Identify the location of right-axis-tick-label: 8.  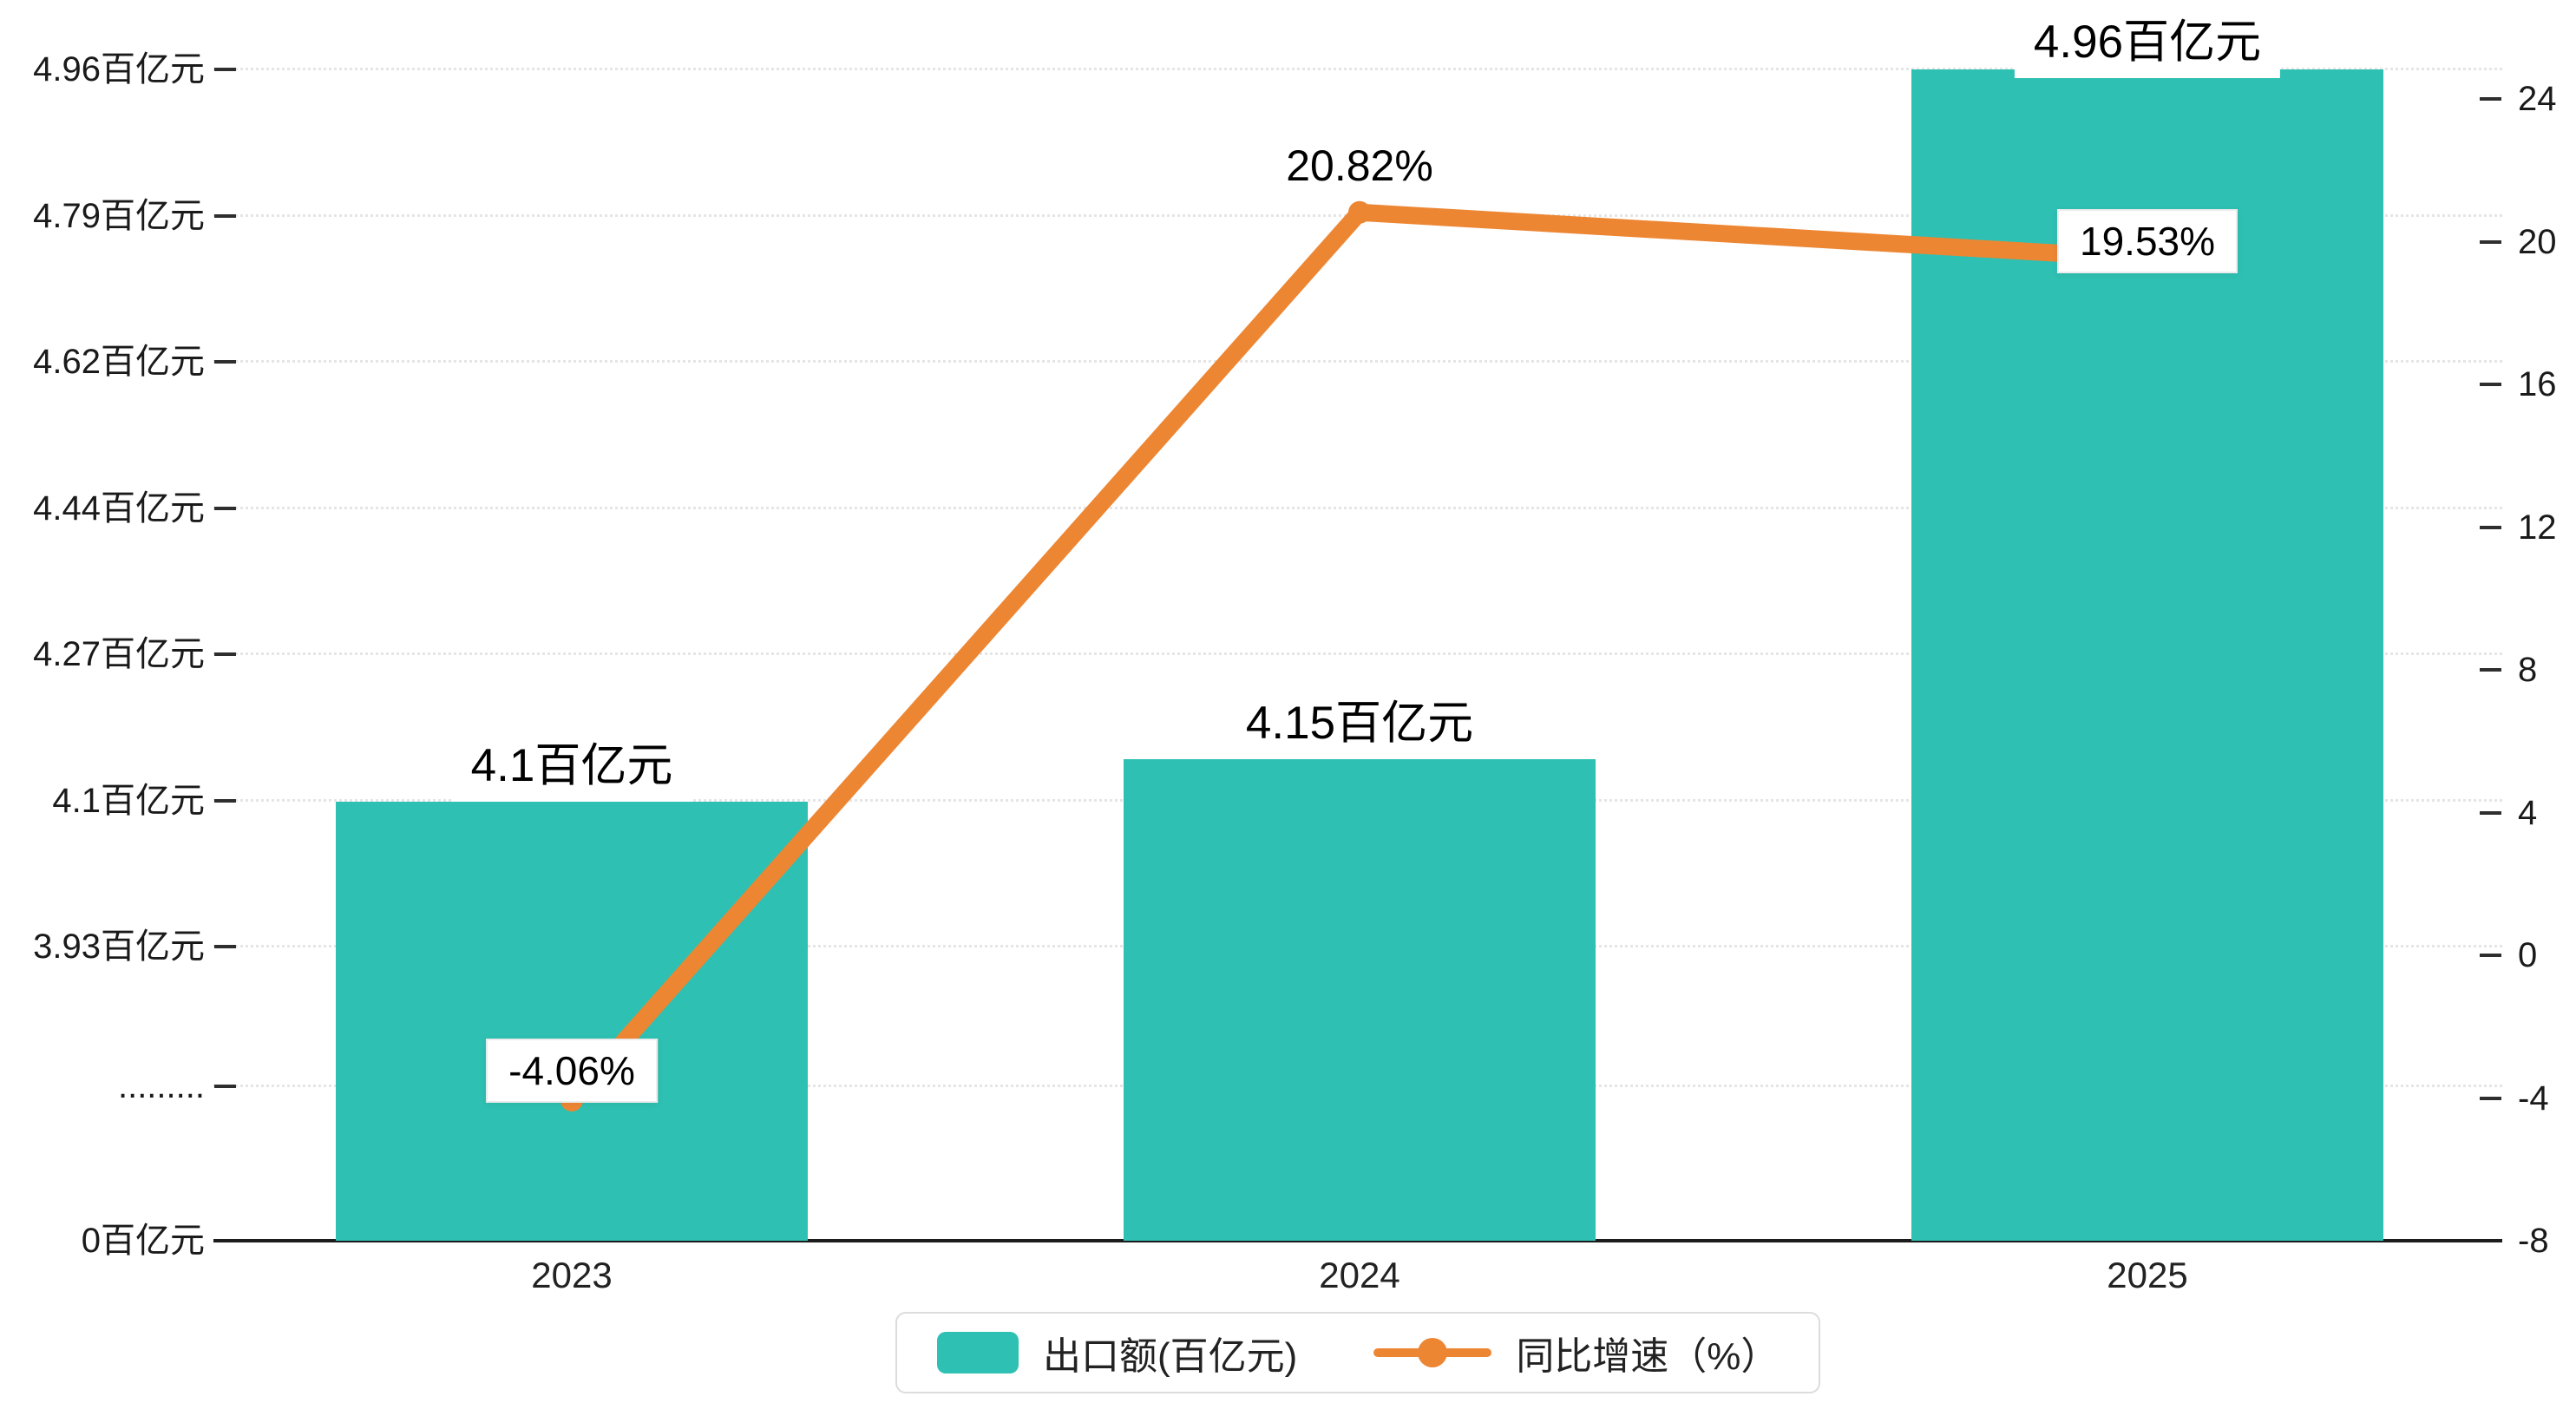
(2528, 670).